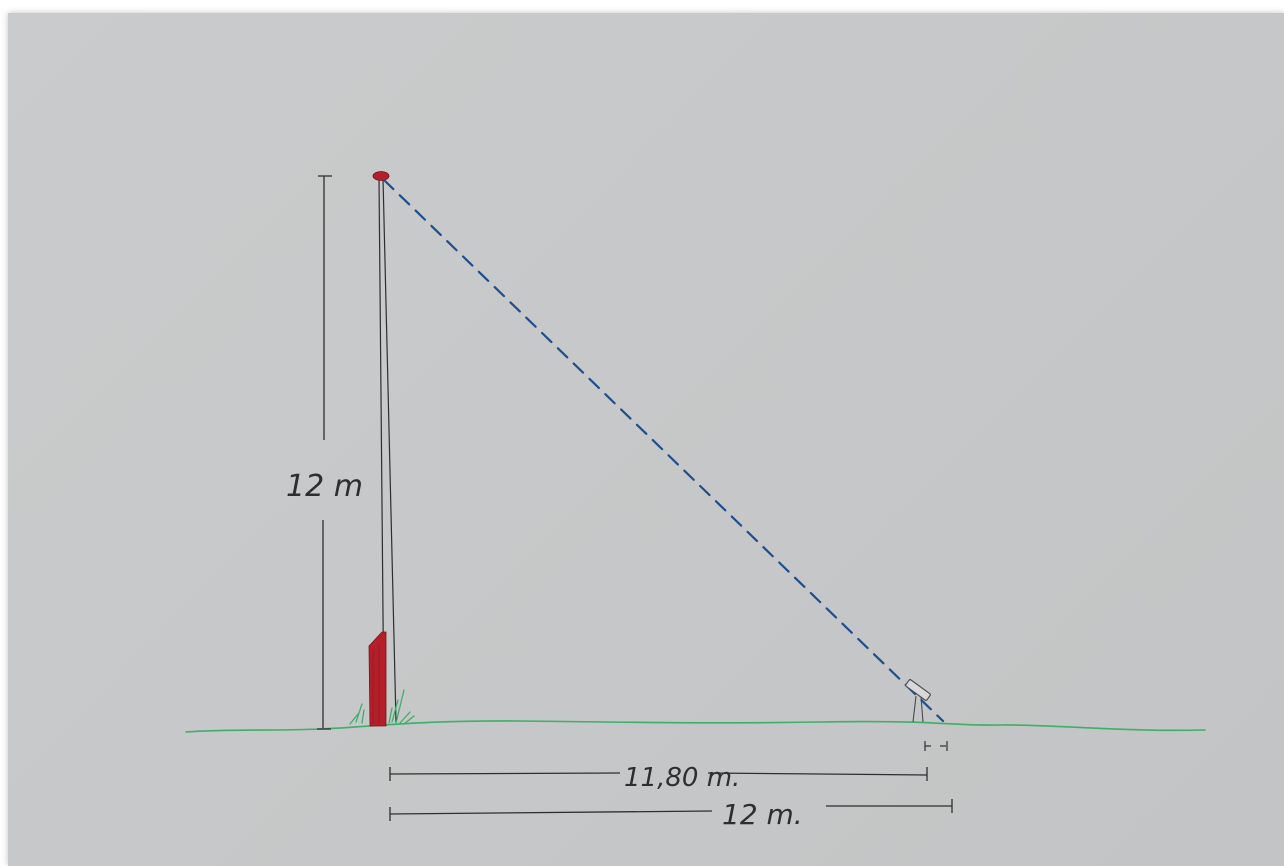  I want to click on offset-dimension, so click(936, 746).